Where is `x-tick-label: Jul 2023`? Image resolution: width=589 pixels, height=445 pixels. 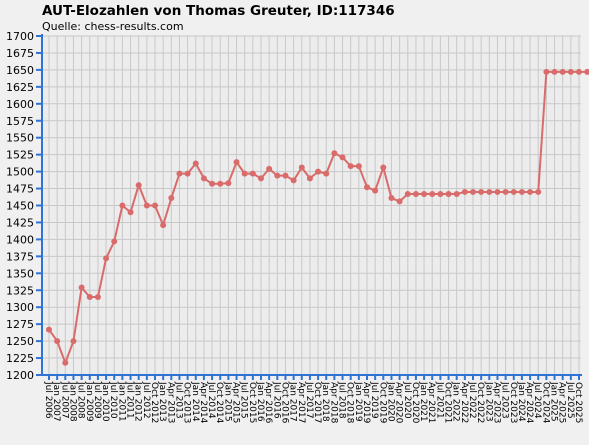
x-tick-label: Jul 2023 is located at coordinates (505, 400).